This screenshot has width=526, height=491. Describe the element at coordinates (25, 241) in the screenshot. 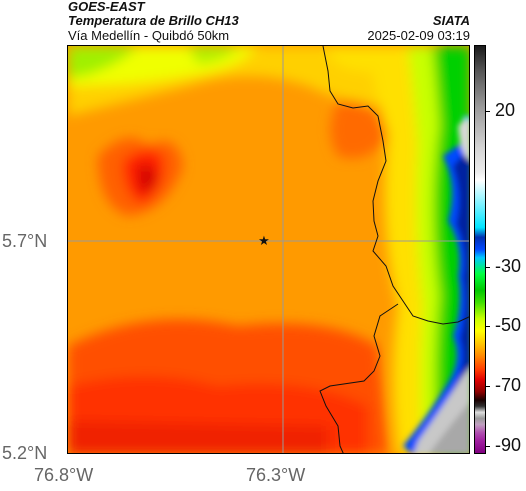

I see `lat-tick-label: 5.7°N` at that location.